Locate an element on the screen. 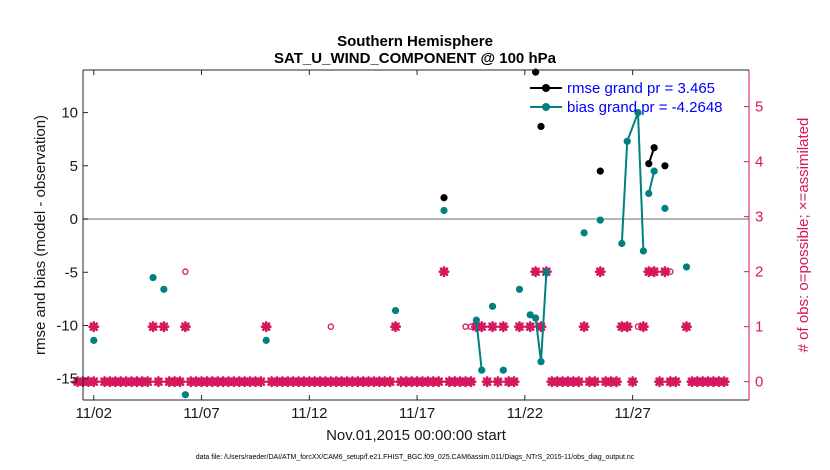 The width and height of the screenshot is (830, 470). y-tick-label-left: 0 is located at coordinates (74, 219).